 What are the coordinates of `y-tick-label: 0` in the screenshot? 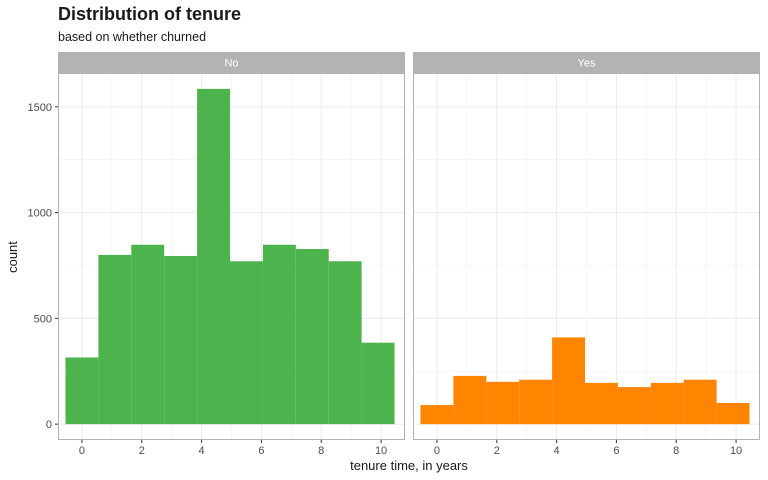 It's located at (49, 425).